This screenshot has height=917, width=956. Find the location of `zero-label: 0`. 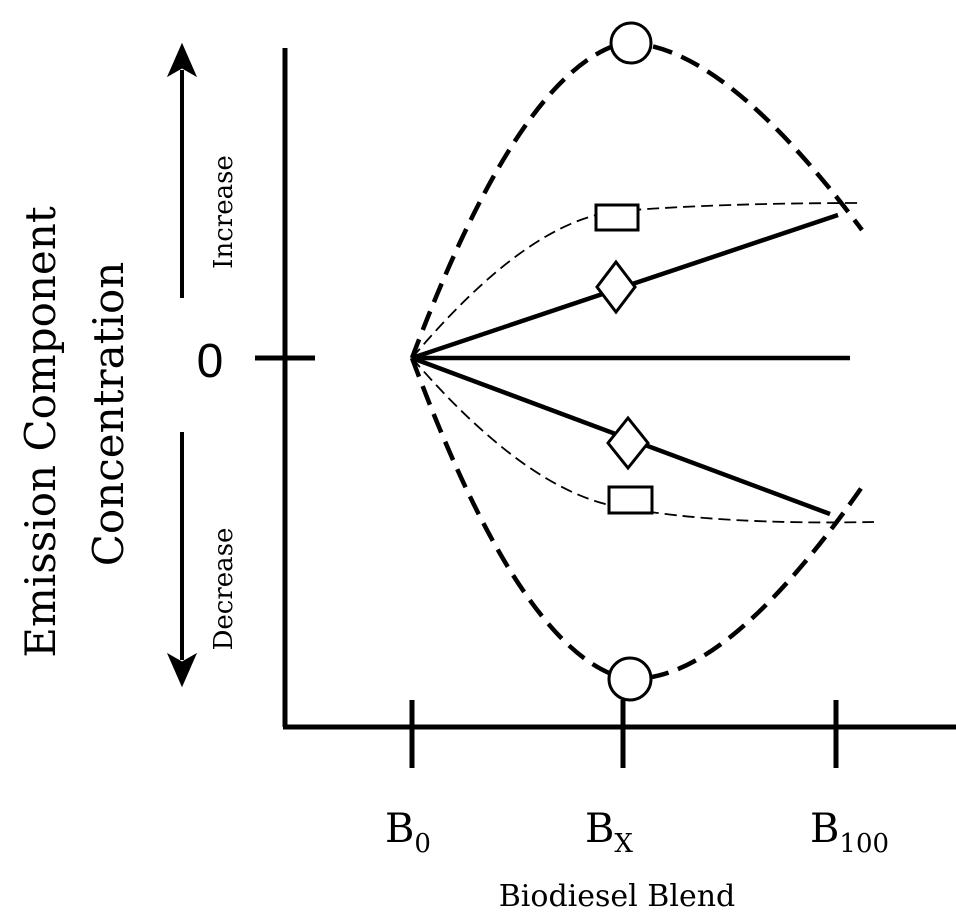

zero-label: 0 is located at coordinates (210, 361).